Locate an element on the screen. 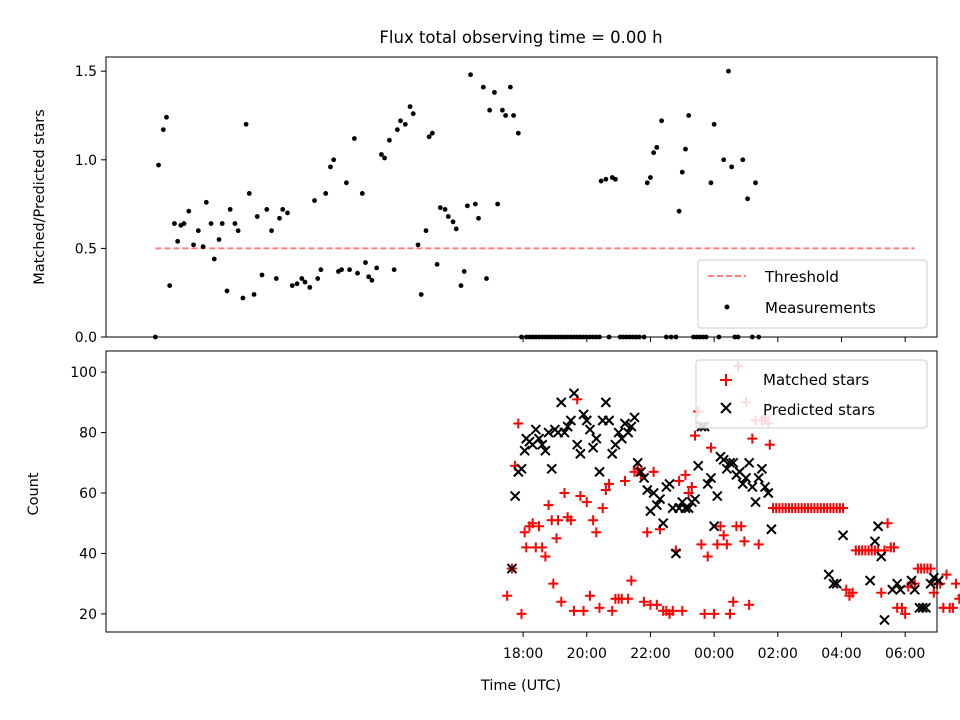 This screenshot has height=720, width=960. legend-predicted-swatch is located at coordinates (726, 408).